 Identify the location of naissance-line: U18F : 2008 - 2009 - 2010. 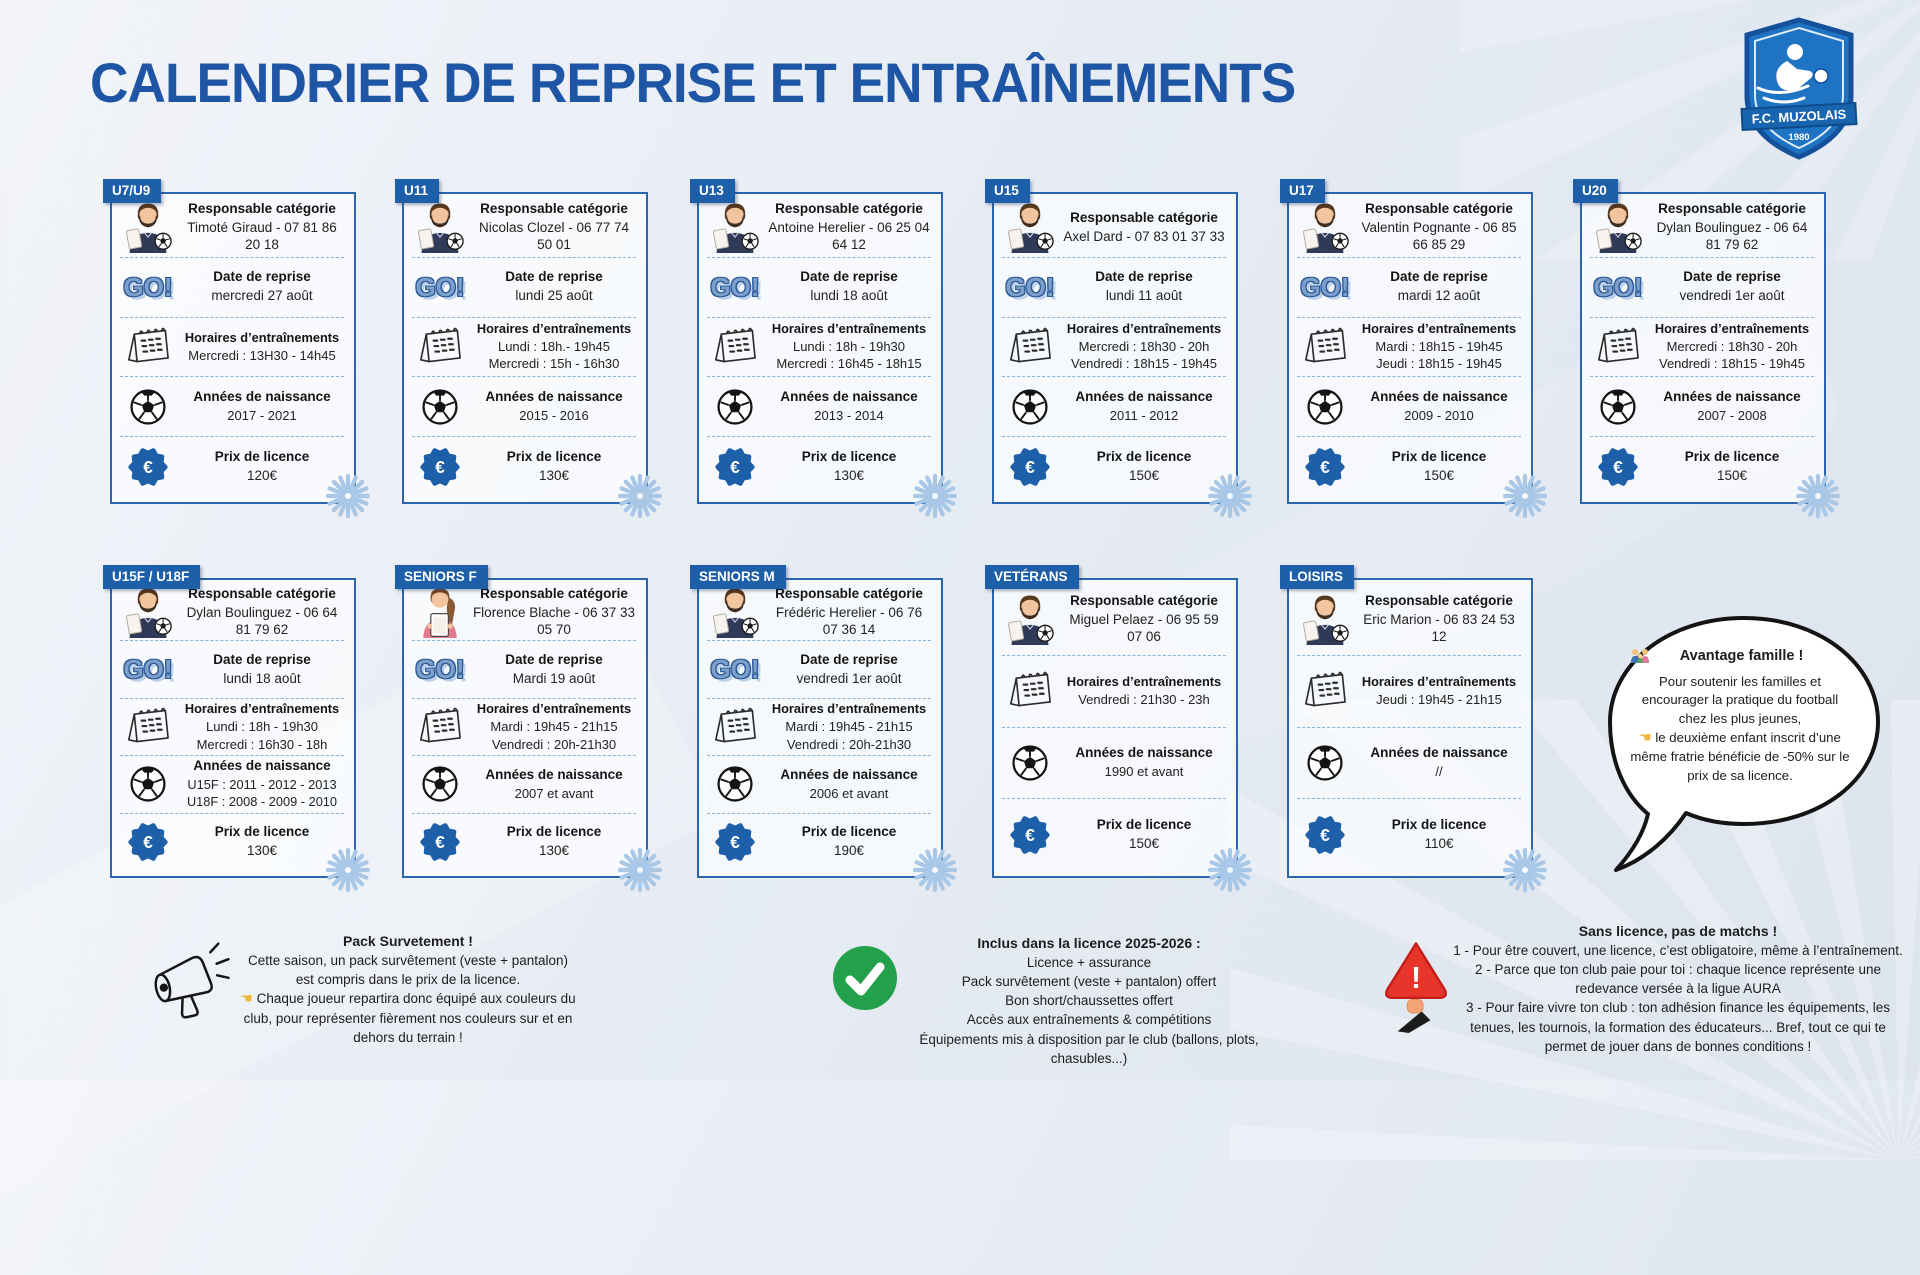
(262, 802).